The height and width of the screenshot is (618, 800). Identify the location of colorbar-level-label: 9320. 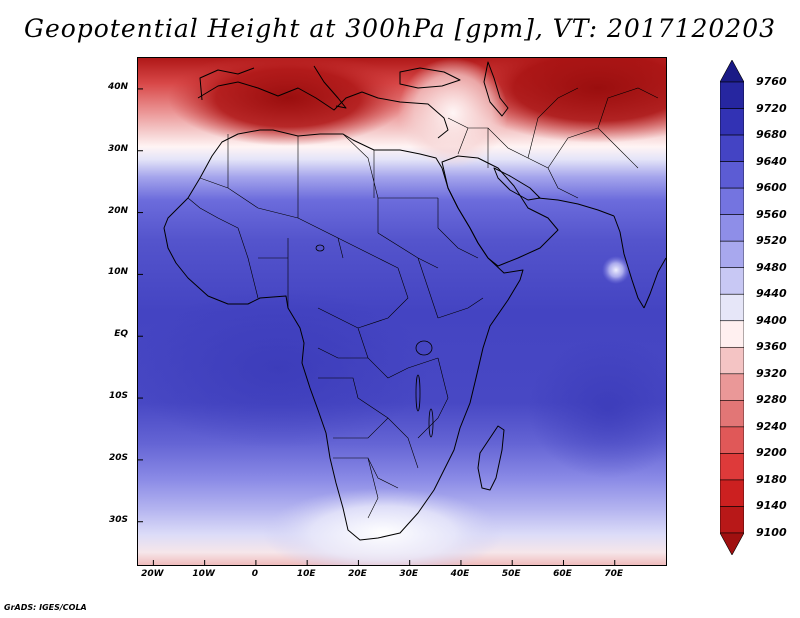
(771, 373).